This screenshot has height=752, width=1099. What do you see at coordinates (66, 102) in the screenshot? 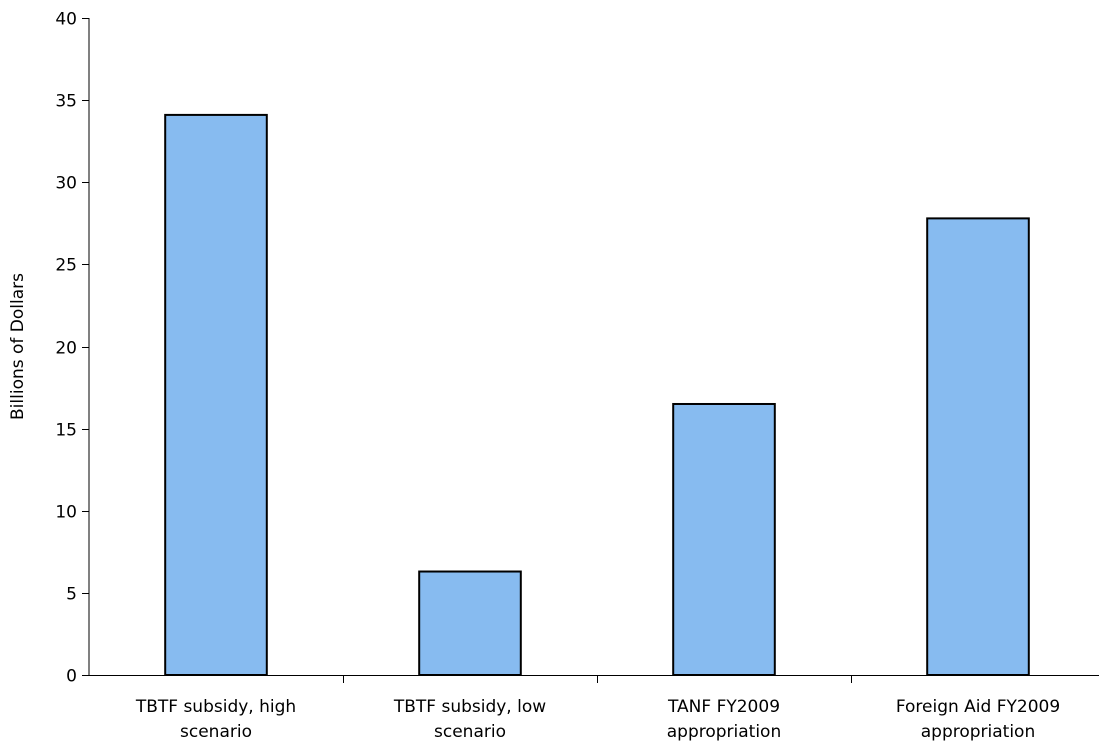
I see `y-tick-label: 35` at bounding box center [66, 102].